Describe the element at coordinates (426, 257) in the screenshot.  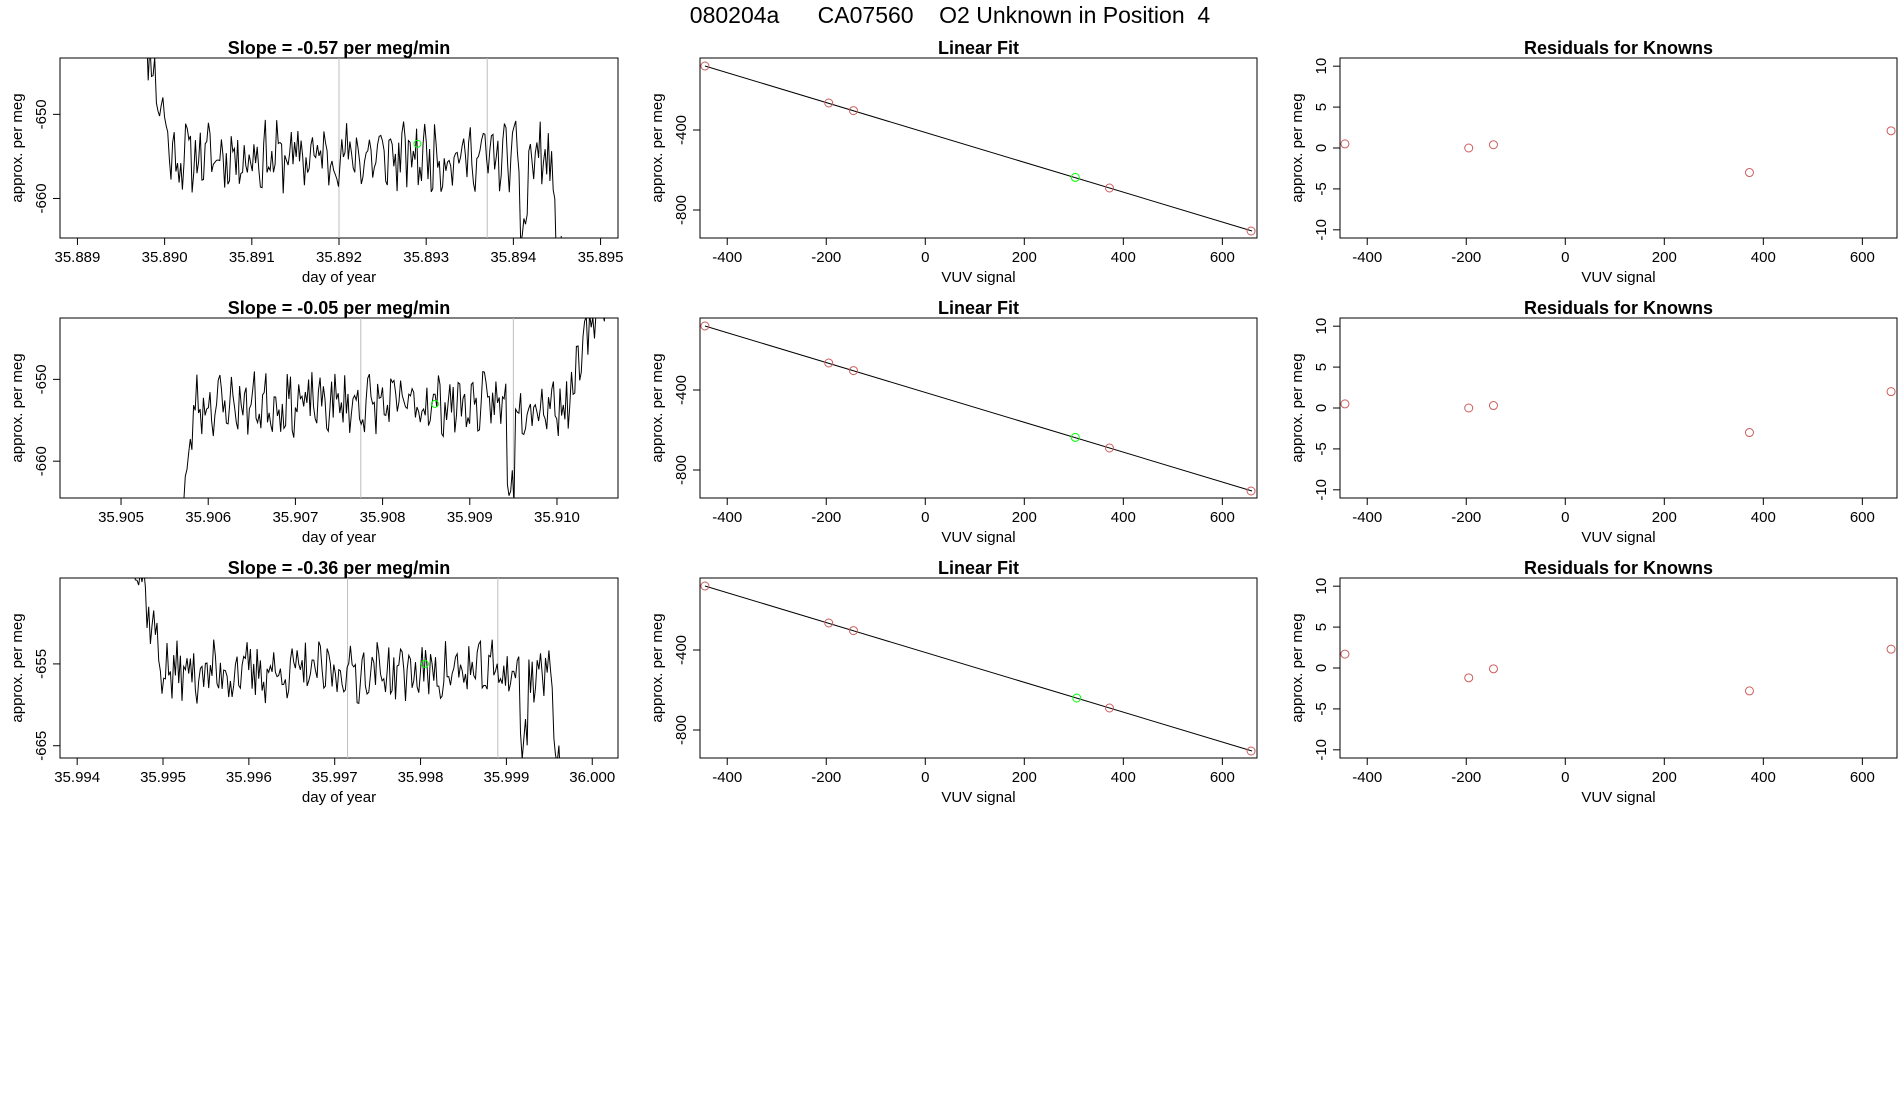
I see `x-tick-label: 35.893` at that location.